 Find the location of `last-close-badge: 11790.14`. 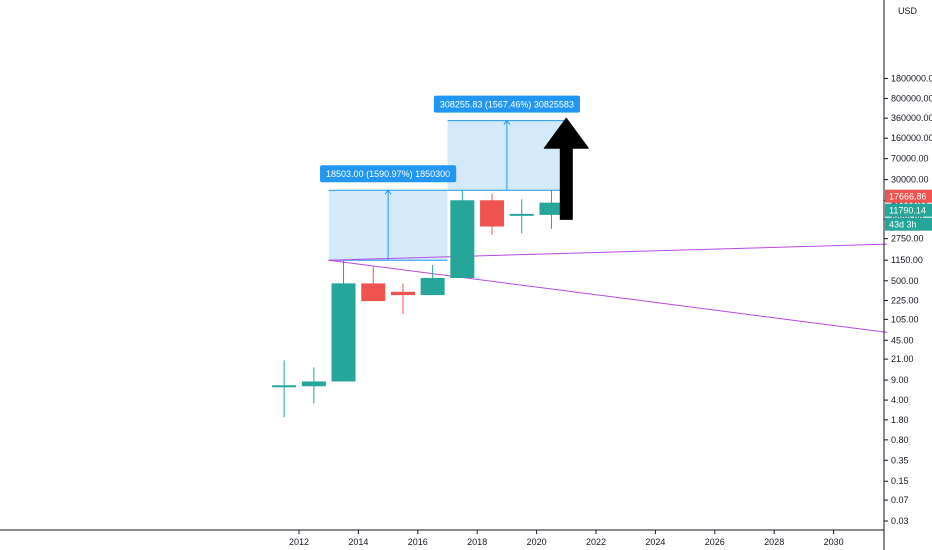

last-close-badge: 11790.14 is located at coordinates (907, 211).